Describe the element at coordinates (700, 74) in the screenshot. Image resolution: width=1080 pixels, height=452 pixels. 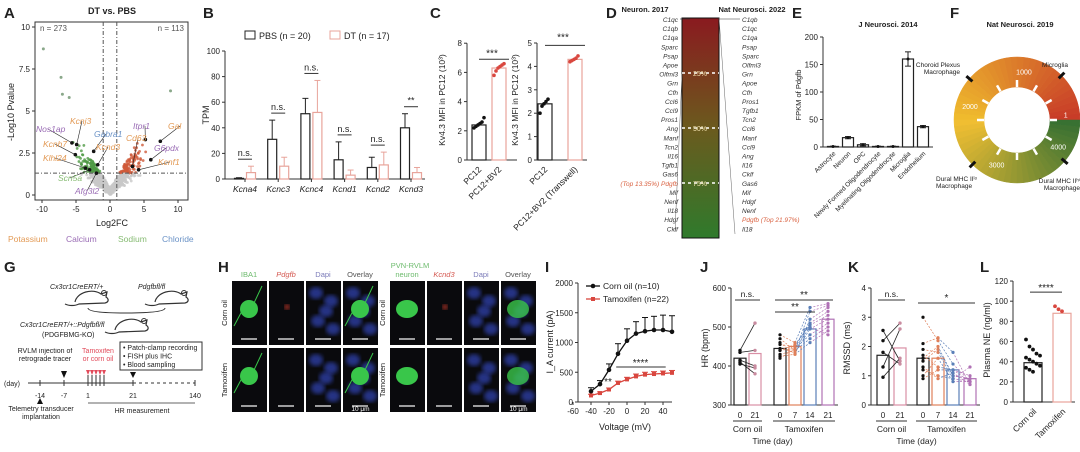
I see `percentile-label: 25%` at that location.